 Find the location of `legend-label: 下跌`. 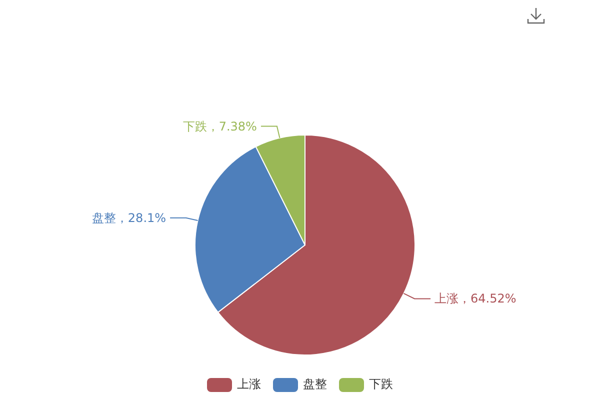

legend-label: 下跌 is located at coordinates (381, 384).